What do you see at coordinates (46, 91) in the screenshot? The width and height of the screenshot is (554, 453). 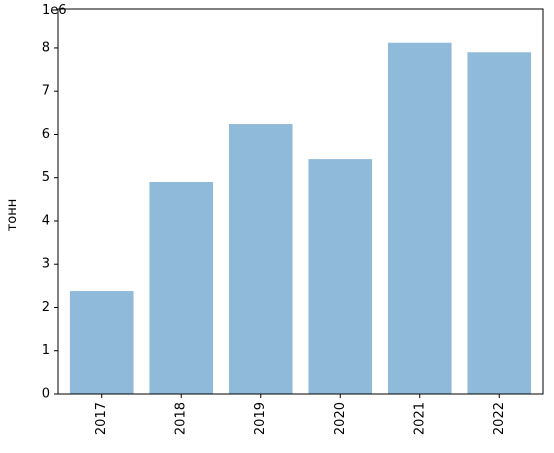 I see `y-tick-label: 7` at bounding box center [46, 91].